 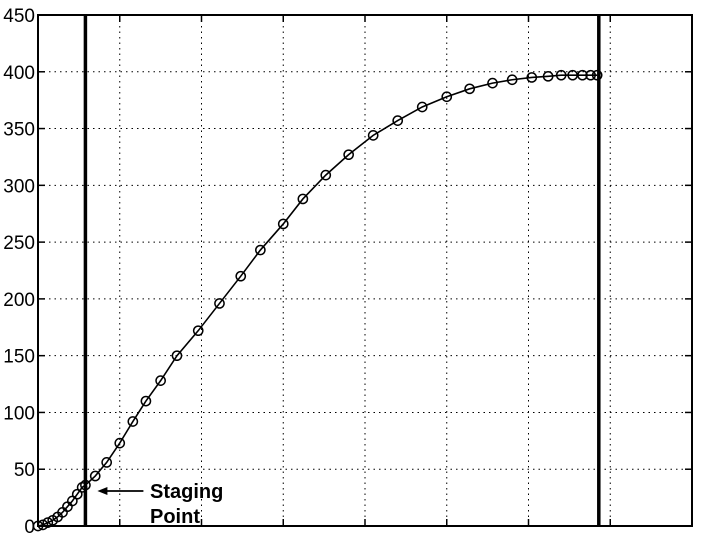 What do you see at coordinates (102, 491) in the screenshot?
I see `annotation-arrowhead` at bounding box center [102, 491].